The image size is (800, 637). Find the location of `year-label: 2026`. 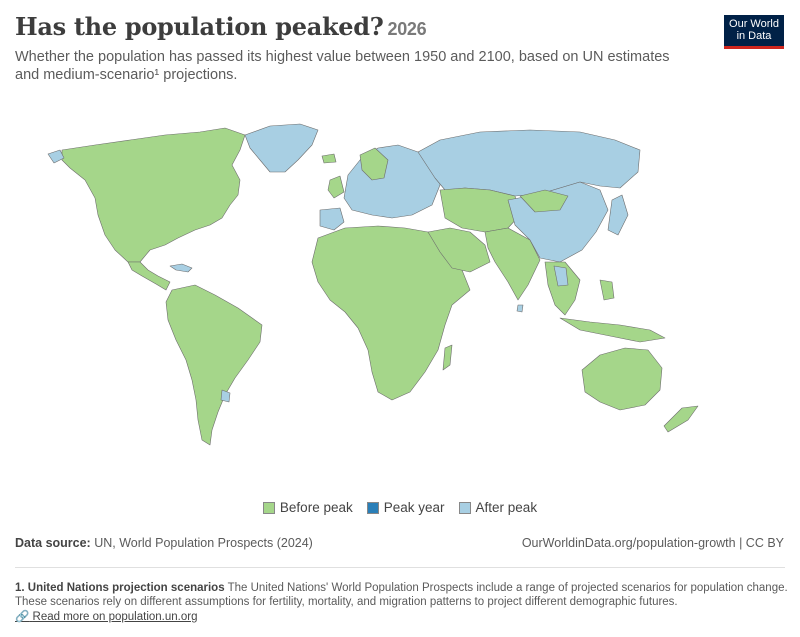

year-label: 2026 is located at coordinates (407, 29).